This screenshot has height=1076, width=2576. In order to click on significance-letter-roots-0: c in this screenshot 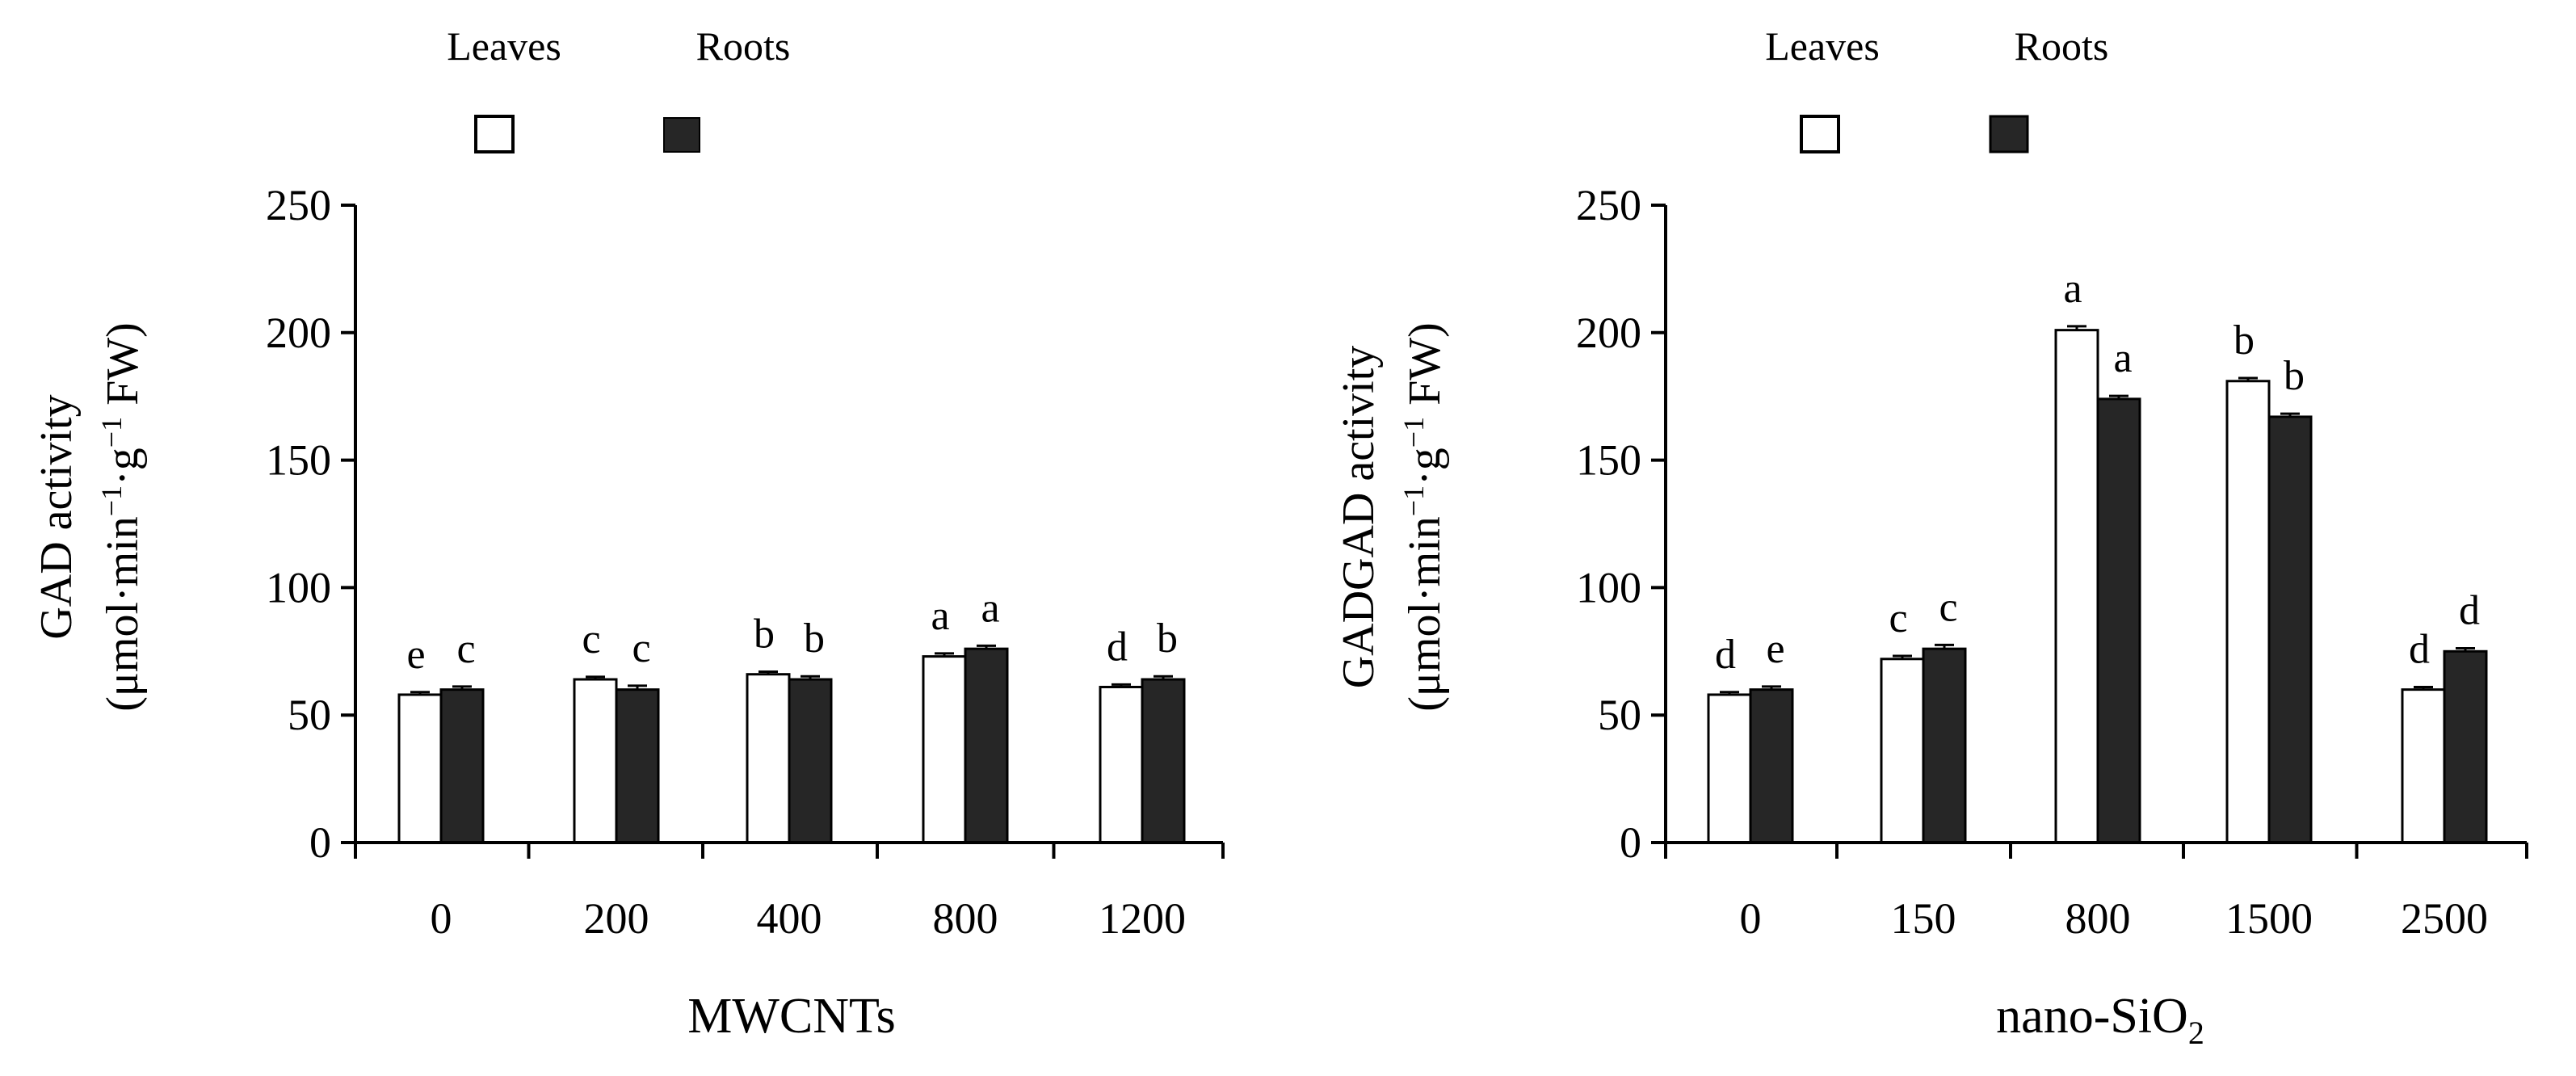, I will do `click(466, 649)`.